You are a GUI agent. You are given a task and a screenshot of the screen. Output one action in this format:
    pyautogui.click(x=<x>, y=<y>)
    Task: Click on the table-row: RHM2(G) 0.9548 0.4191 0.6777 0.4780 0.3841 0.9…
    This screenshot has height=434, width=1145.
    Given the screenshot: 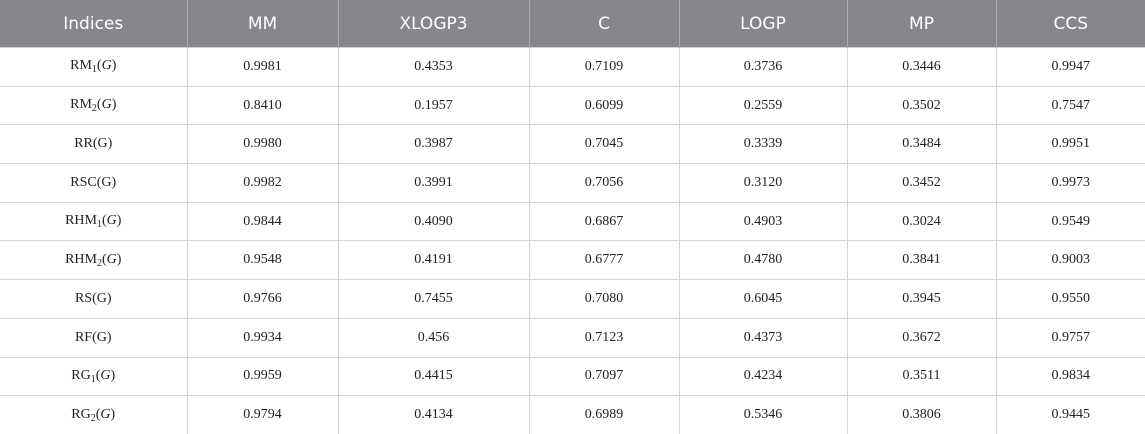 What is the action you would take?
    pyautogui.click(x=572, y=260)
    